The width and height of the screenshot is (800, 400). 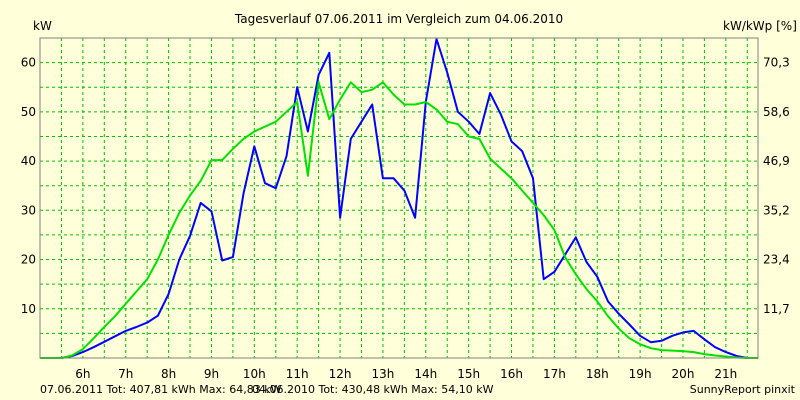 I want to click on x-tick-label: 13h, so click(x=382, y=374).